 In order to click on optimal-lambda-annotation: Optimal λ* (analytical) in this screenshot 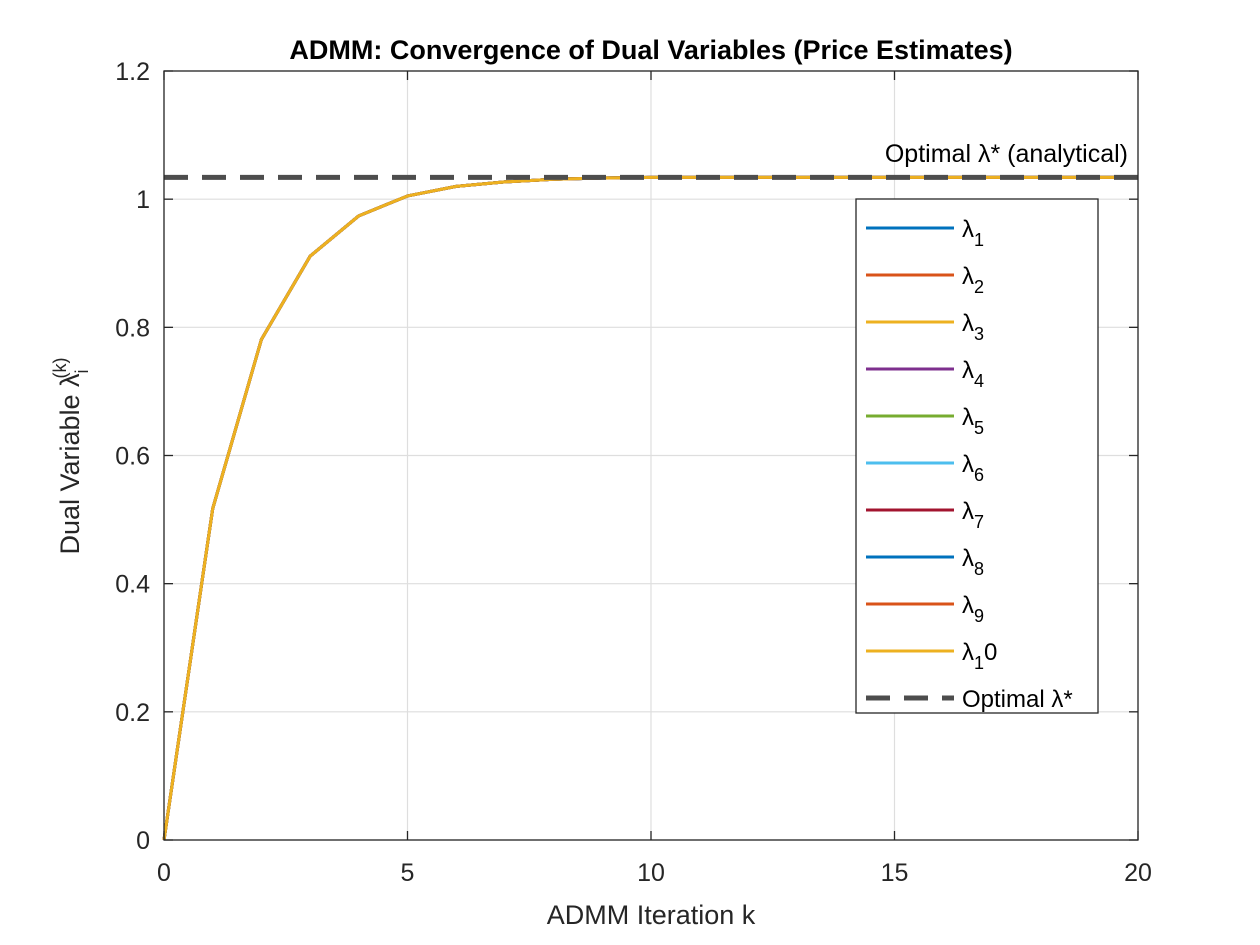, I will do `click(1006, 154)`.